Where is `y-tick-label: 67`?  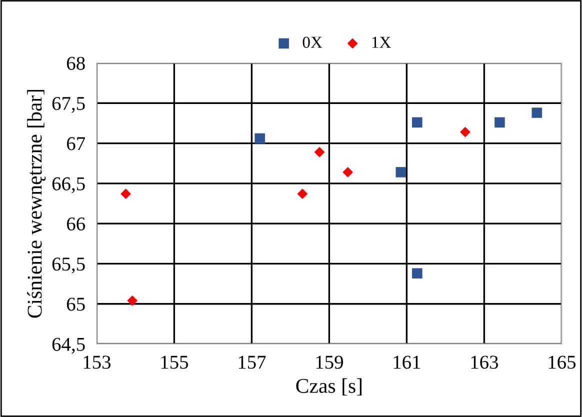
y-tick-label: 67 is located at coordinates (76, 143).